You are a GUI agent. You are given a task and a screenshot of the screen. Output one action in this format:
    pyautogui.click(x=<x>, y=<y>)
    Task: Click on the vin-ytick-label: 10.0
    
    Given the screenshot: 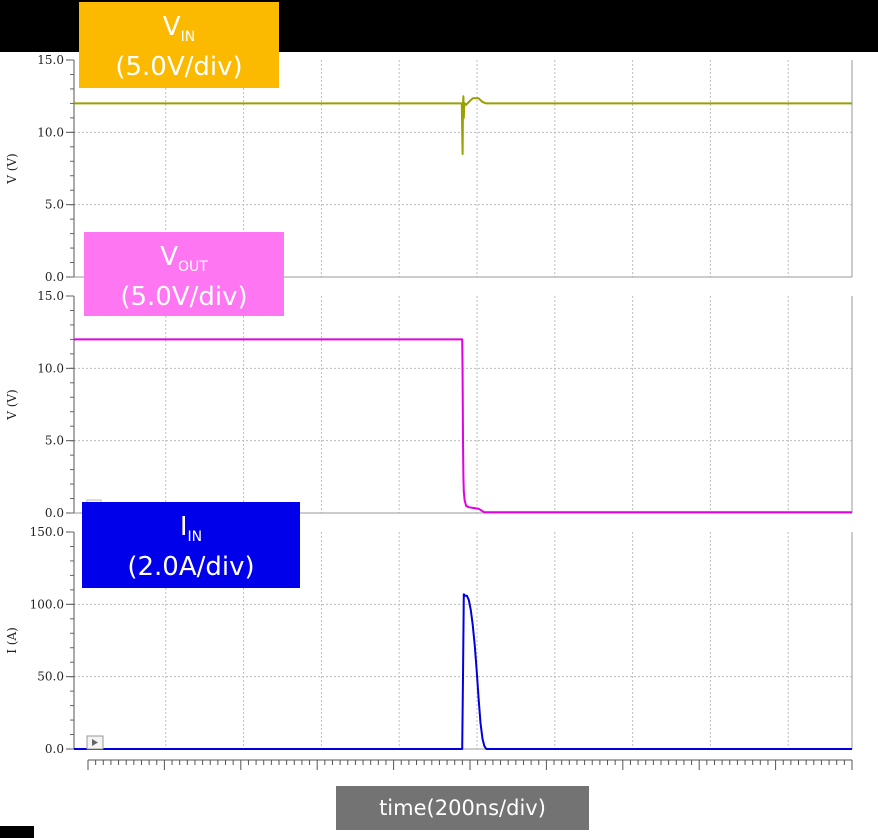 What is the action you would take?
    pyautogui.click(x=50, y=132)
    